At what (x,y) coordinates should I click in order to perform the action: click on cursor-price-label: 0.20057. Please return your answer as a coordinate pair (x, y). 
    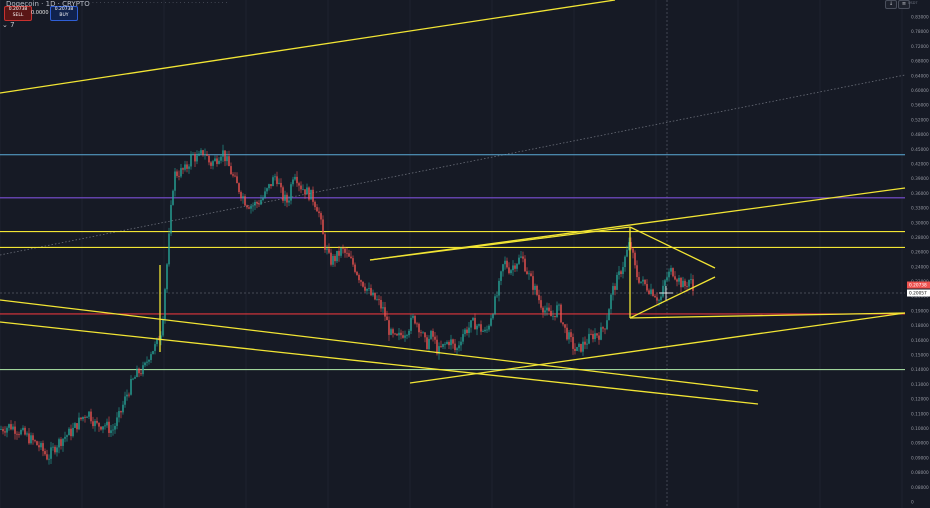
    Looking at the image, I should click on (918, 294).